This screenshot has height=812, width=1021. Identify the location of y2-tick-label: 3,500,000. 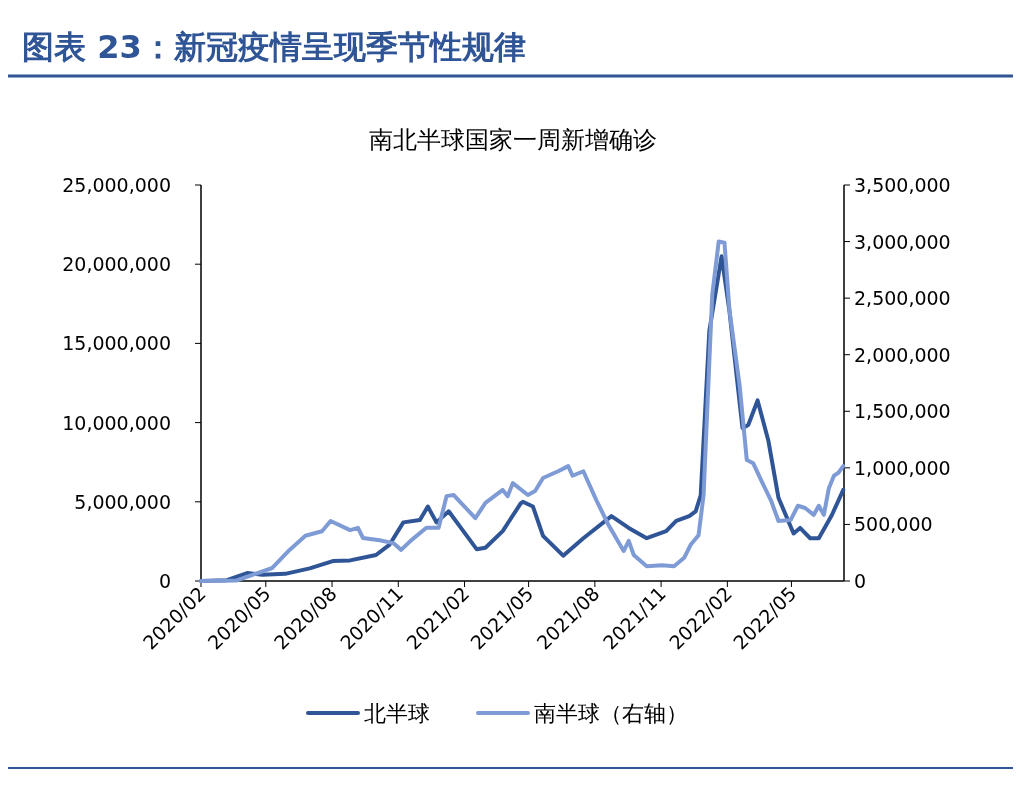
(902, 185).